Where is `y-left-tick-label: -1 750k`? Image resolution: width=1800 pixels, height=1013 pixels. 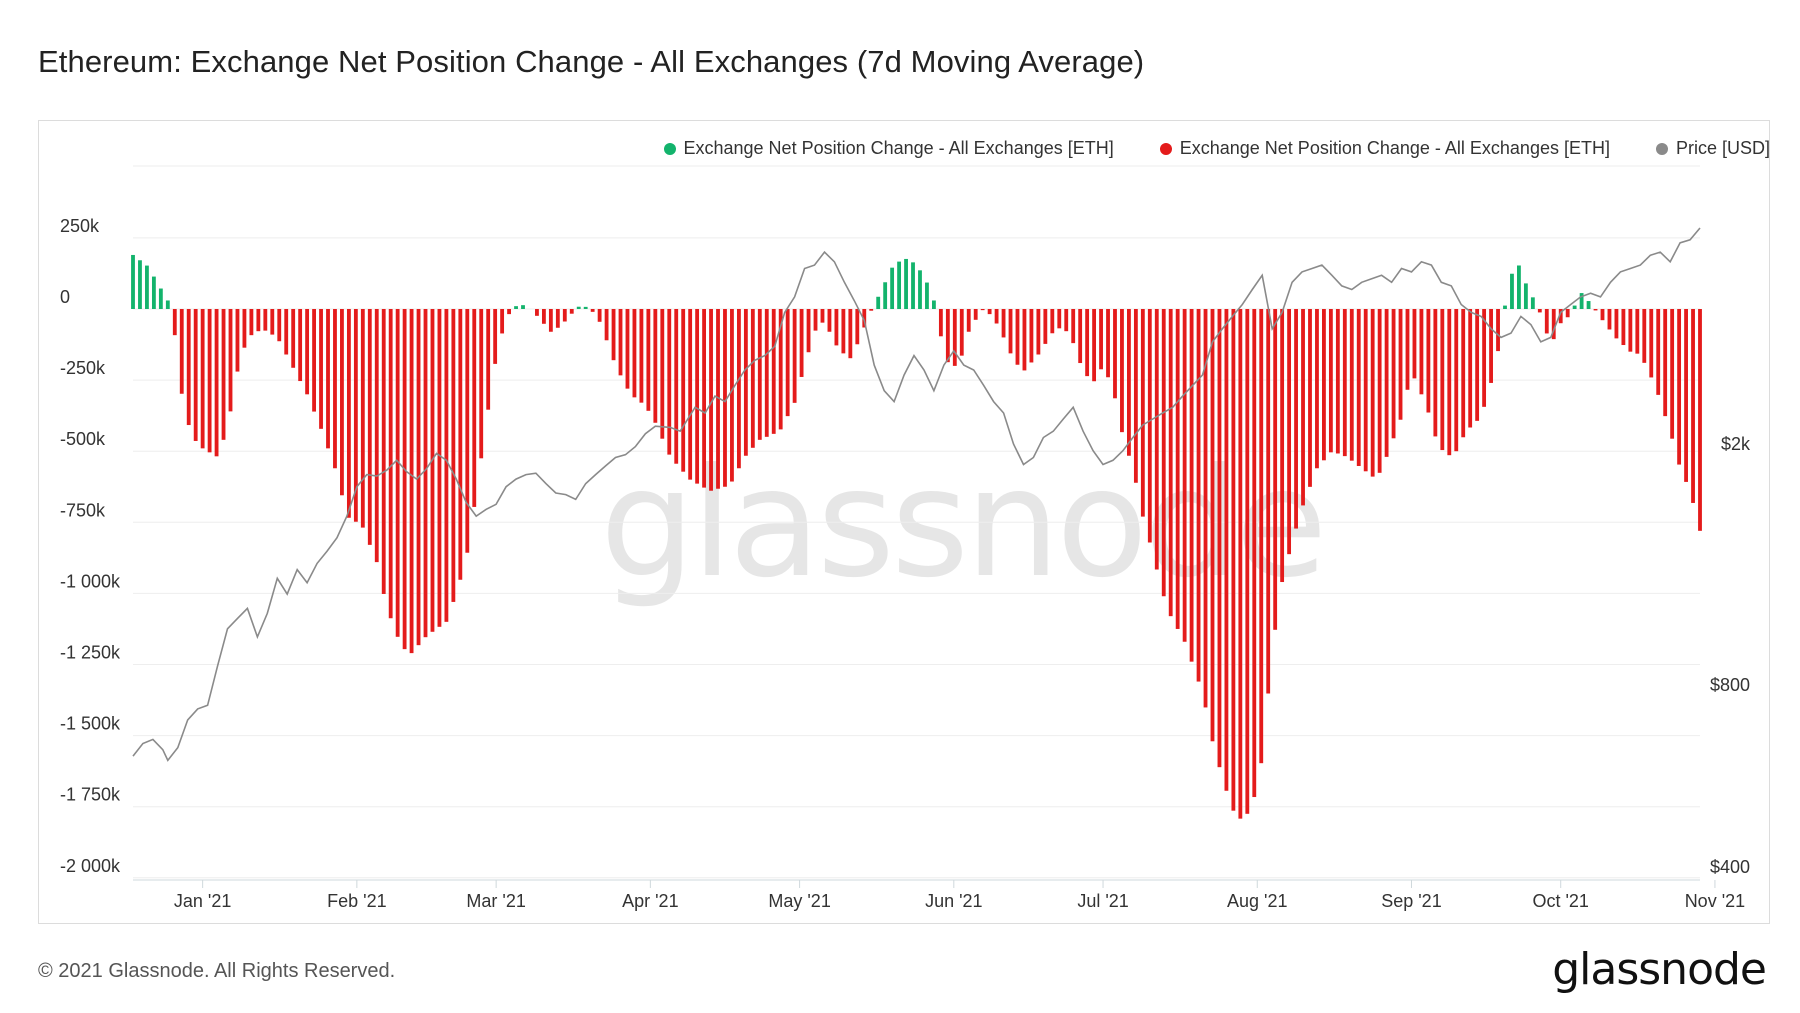 y-left-tick-label: -1 750k is located at coordinates (90, 795).